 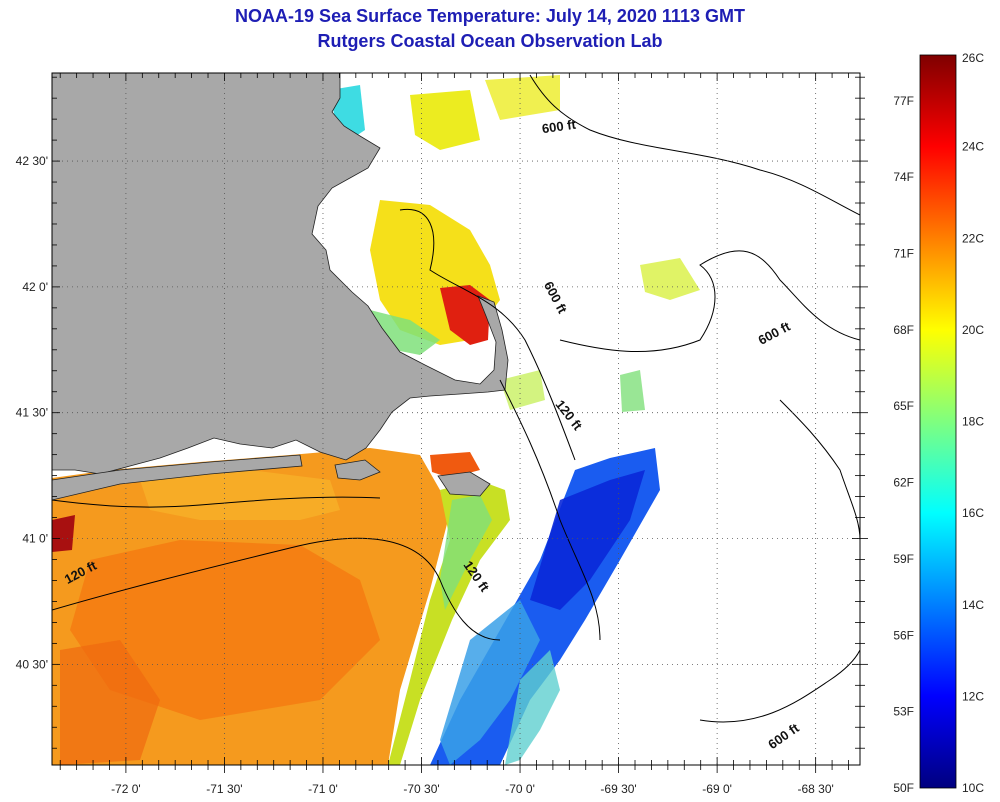 I want to click on fahrenheit-label: 53F, so click(x=903, y=712).